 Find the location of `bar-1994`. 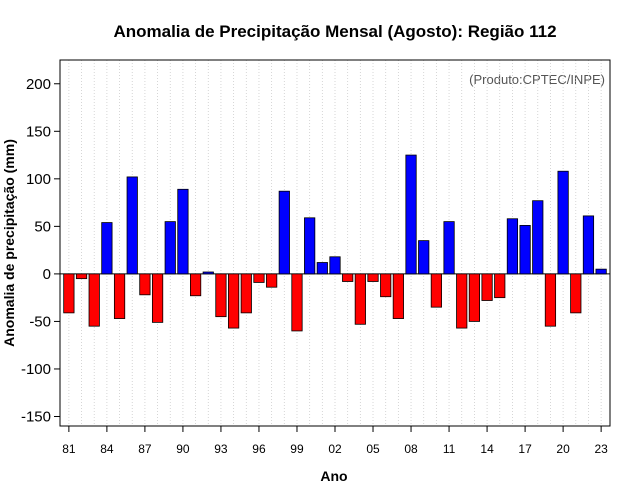

bar-1994 is located at coordinates (234, 301).